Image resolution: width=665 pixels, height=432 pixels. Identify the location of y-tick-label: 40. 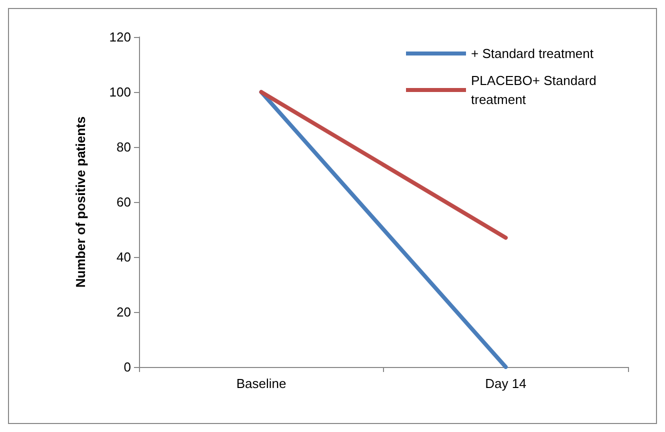
(123, 257).